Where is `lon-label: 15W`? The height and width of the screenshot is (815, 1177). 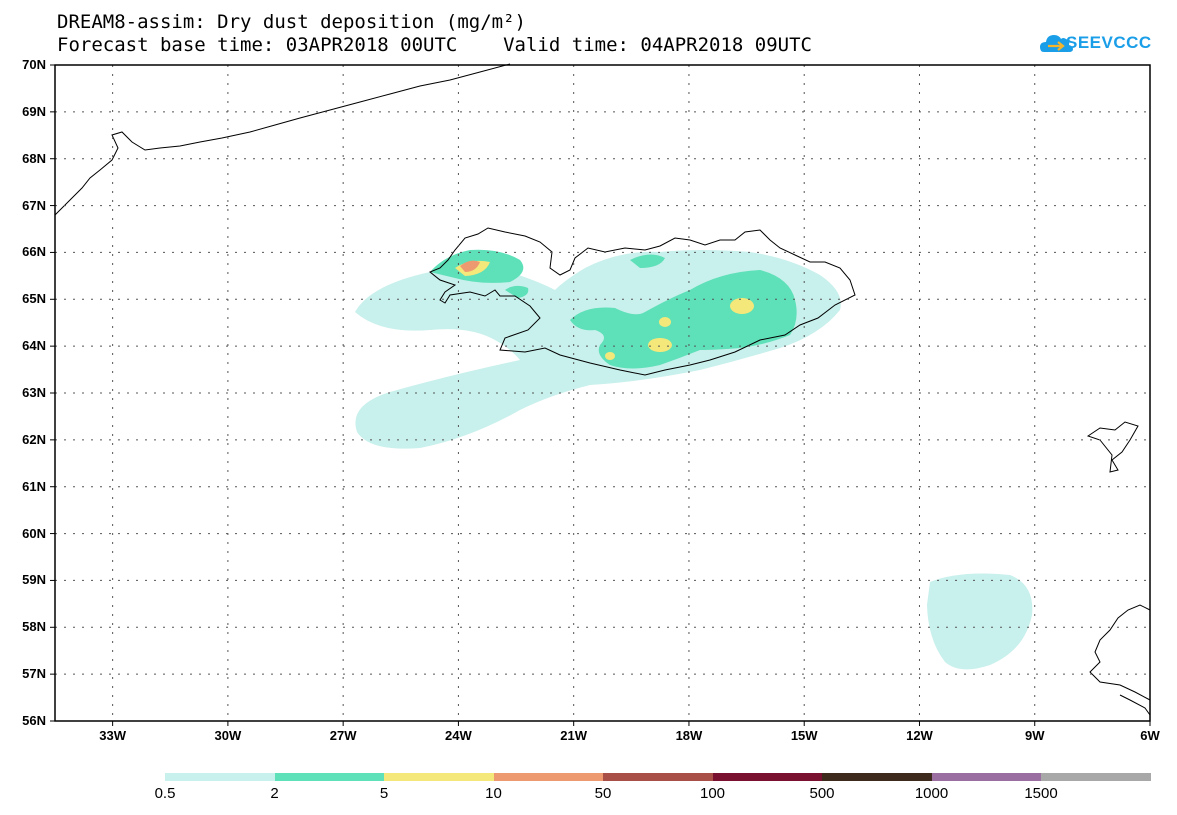 lon-label: 15W is located at coordinates (804, 735).